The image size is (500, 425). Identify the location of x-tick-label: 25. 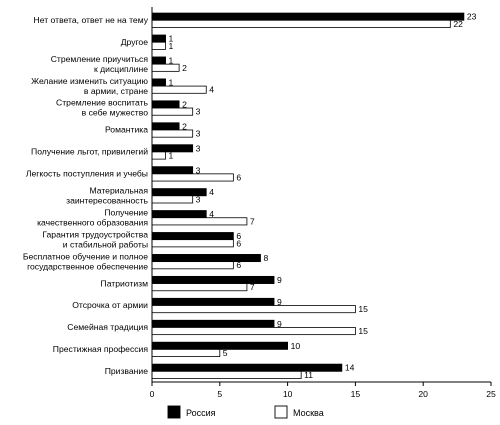
(491, 394).